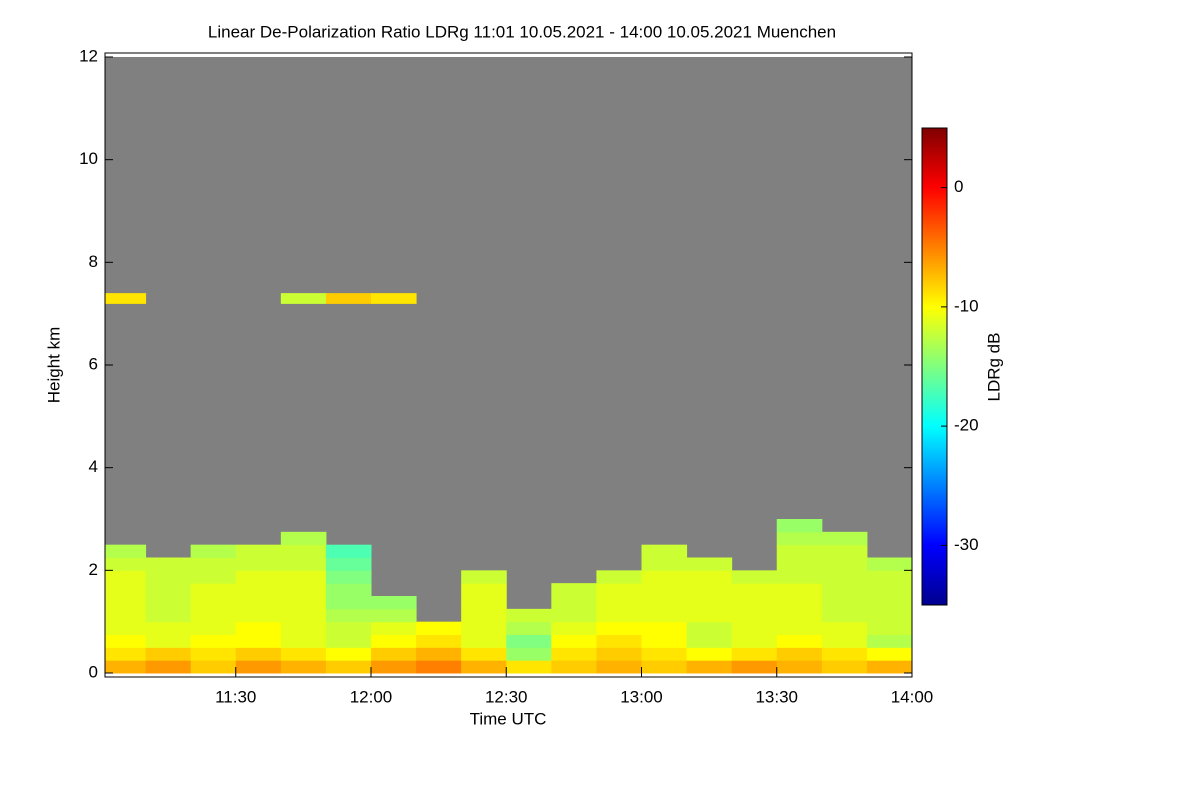 The width and height of the screenshot is (1200, 805). What do you see at coordinates (776, 696) in the screenshot?
I see `x-tick-label: 13:30` at bounding box center [776, 696].